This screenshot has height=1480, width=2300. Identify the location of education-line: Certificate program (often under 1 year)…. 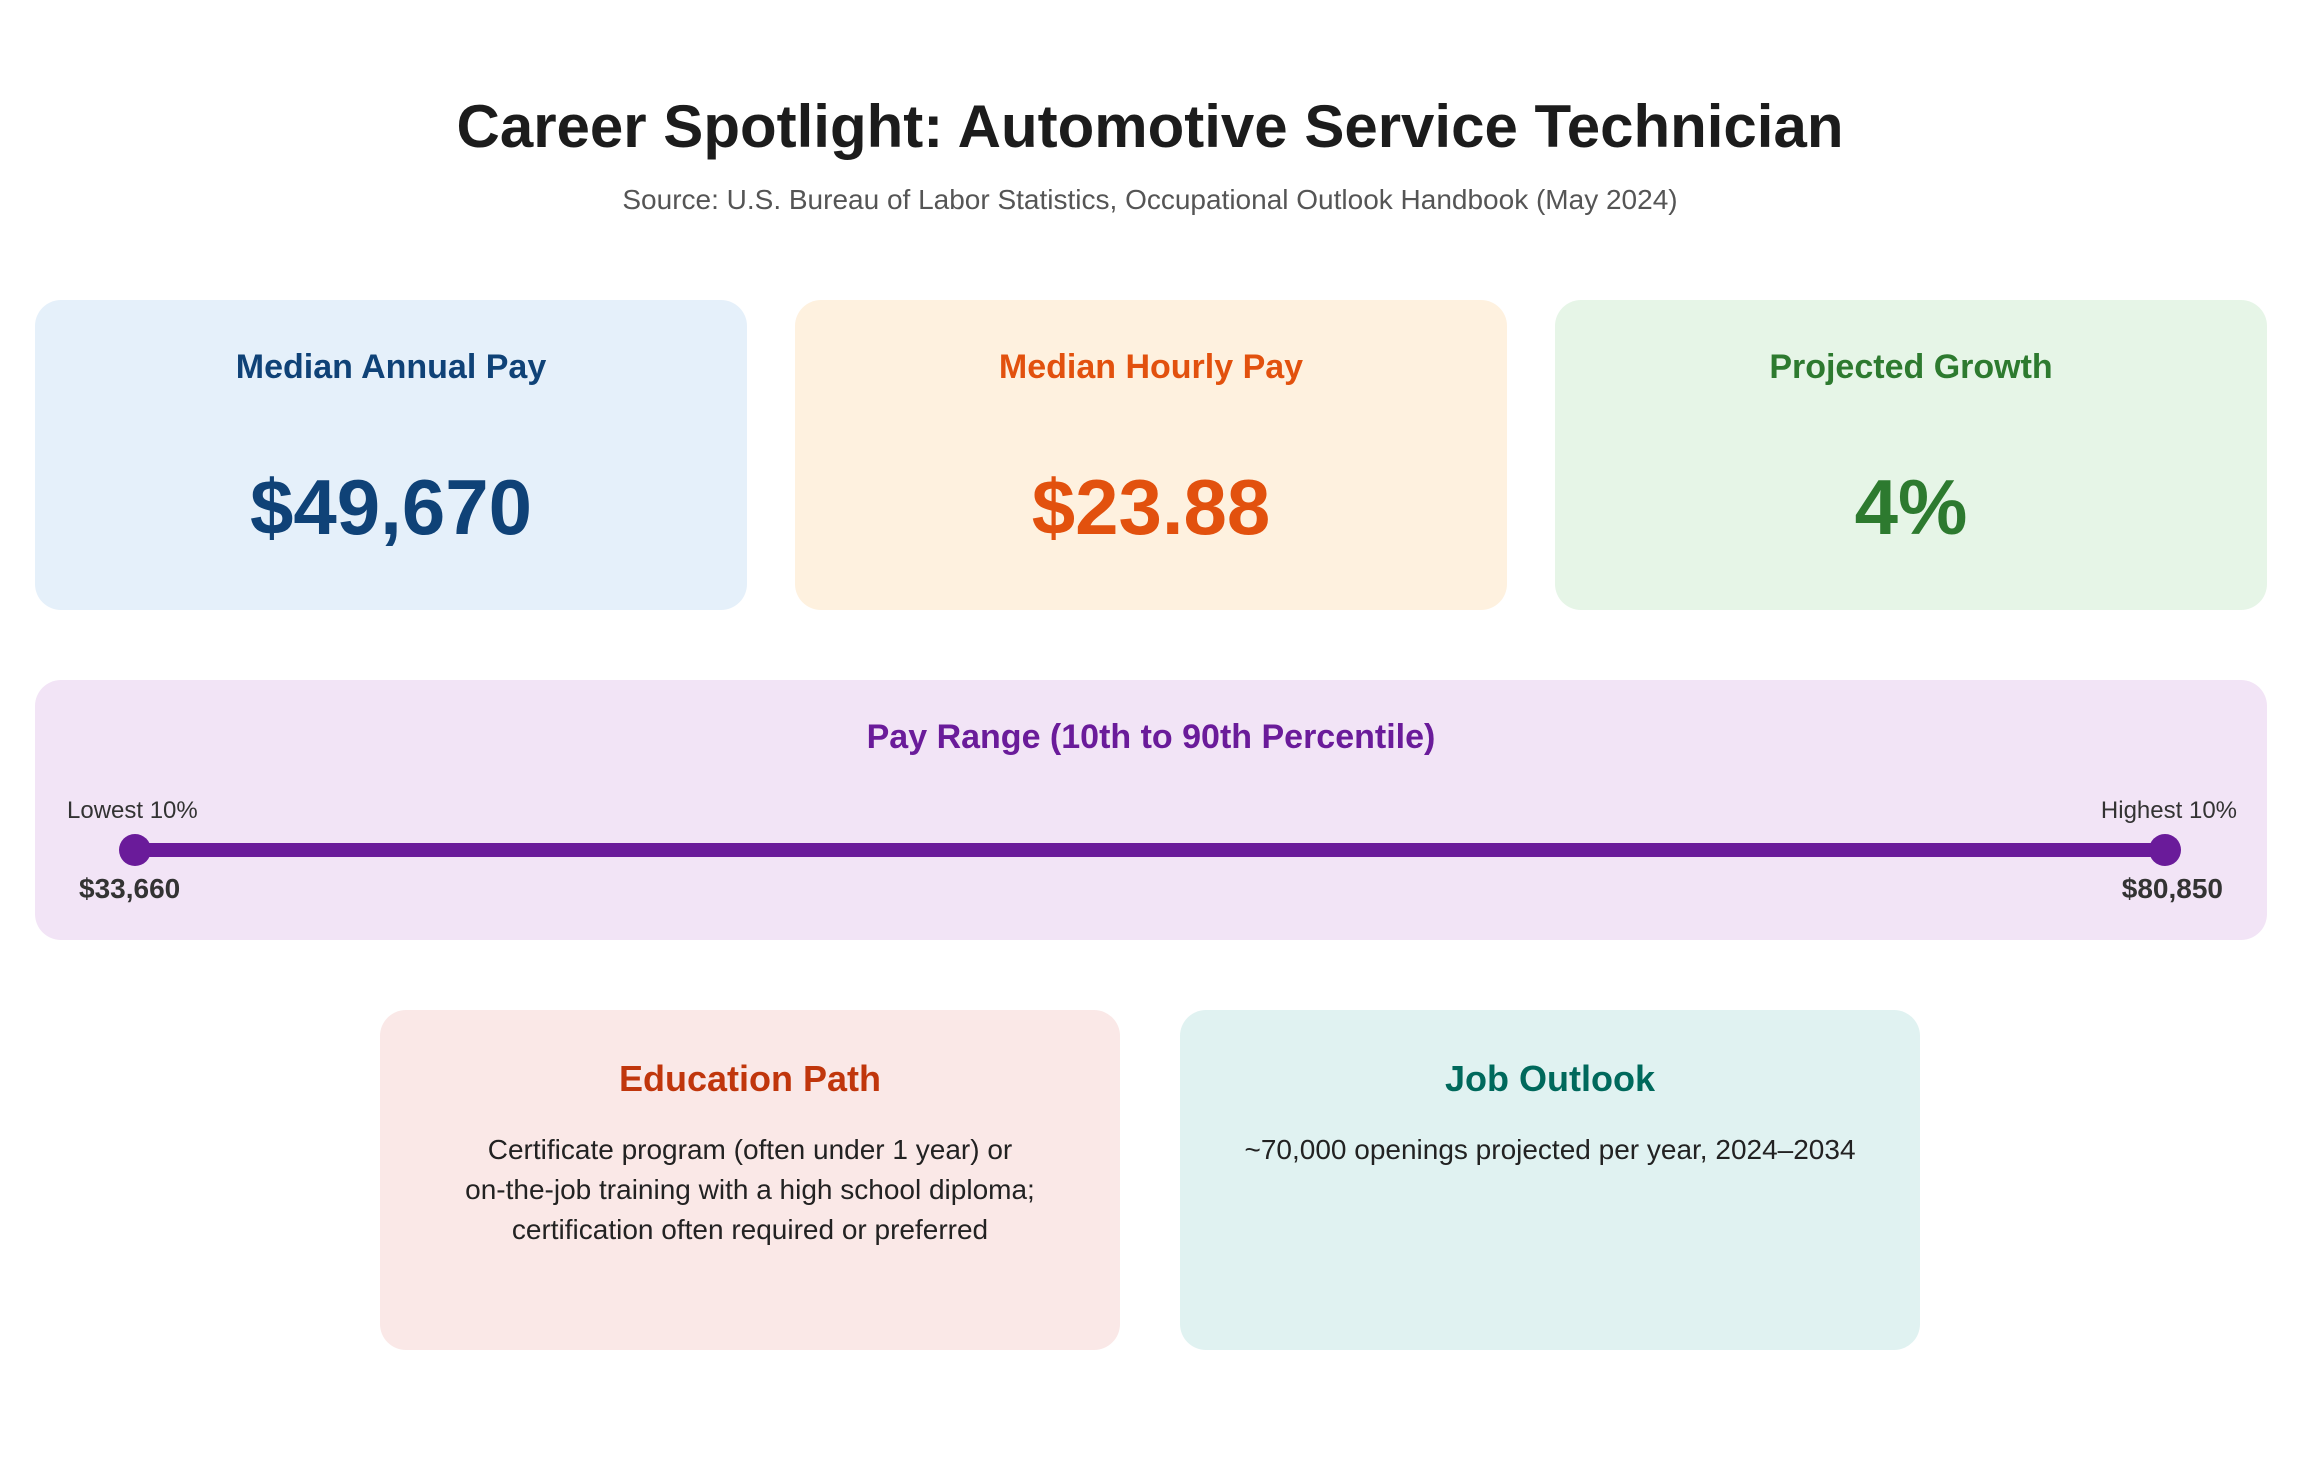
(750, 1149).